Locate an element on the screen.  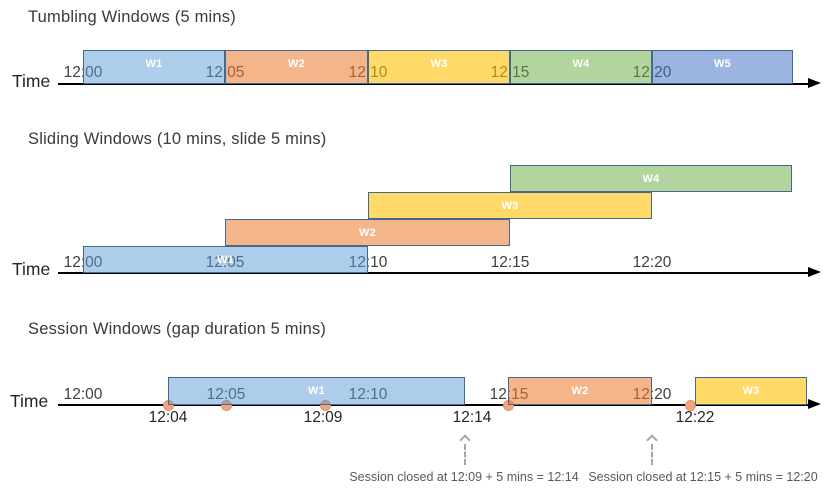
session-close-caption-1: Session closed at 12:09 + 5 mins = 12:14 is located at coordinates (464, 477).